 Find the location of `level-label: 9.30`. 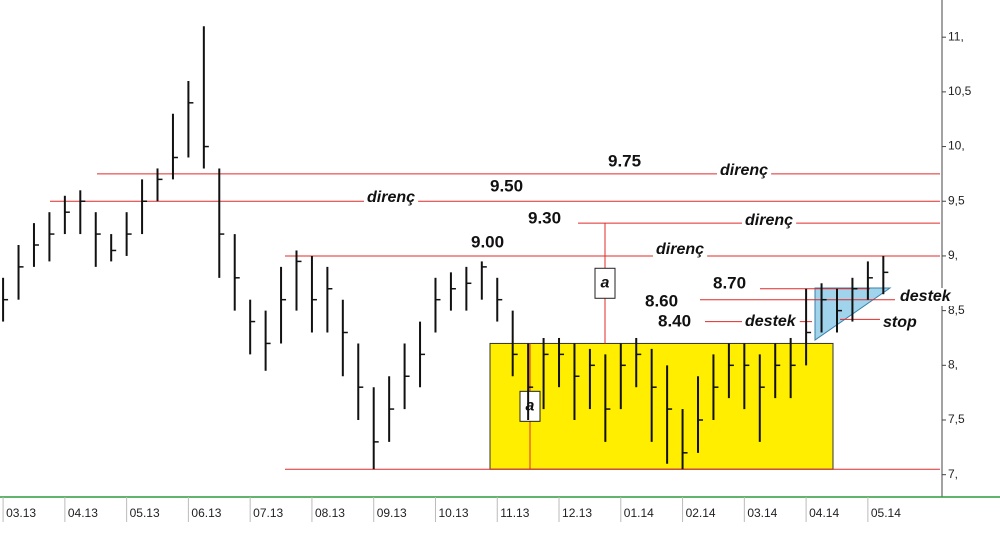

level-label: 9.30 is located at coordinates (544, 217).